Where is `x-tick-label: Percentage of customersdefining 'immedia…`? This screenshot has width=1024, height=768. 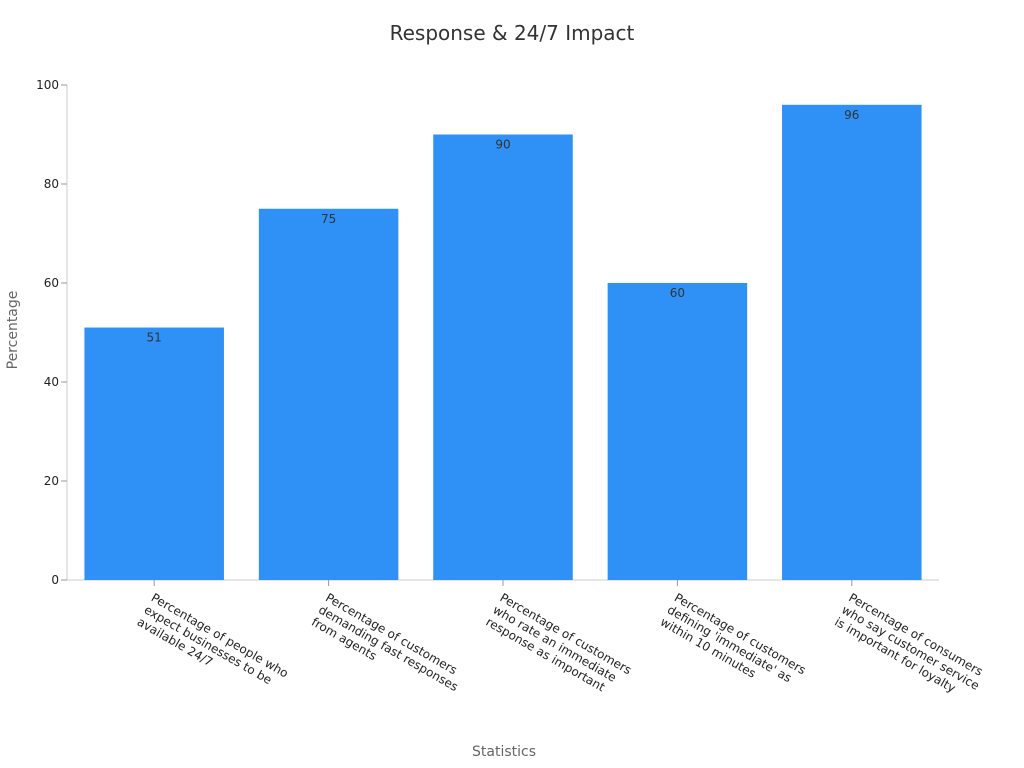 x-tick-label: Percentage of customersdefining 'immedia… is located at coordinates (733, 645).